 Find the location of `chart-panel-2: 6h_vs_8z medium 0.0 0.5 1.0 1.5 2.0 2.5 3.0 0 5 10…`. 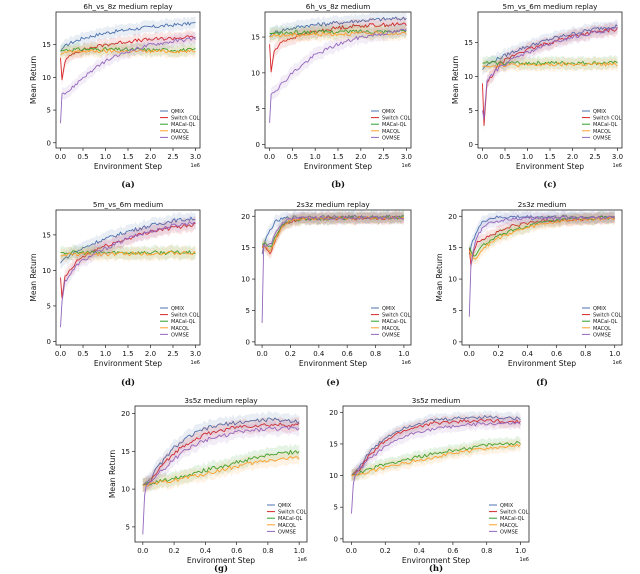

chart-panel-2: 6h_vs_8z medium 0.0 0.5 1.0 1.5 2.0 2.5 3.0 0 5 10… is located at coordinates (331, 96).